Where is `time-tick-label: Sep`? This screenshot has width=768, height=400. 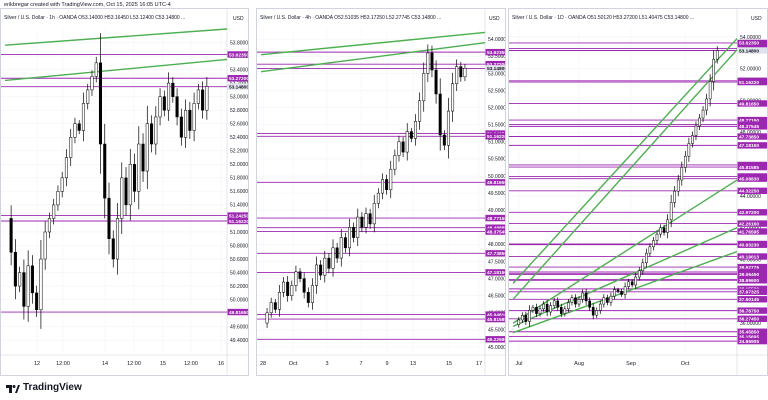
time-tick-label: Sep is located at coordinates (631, 364).